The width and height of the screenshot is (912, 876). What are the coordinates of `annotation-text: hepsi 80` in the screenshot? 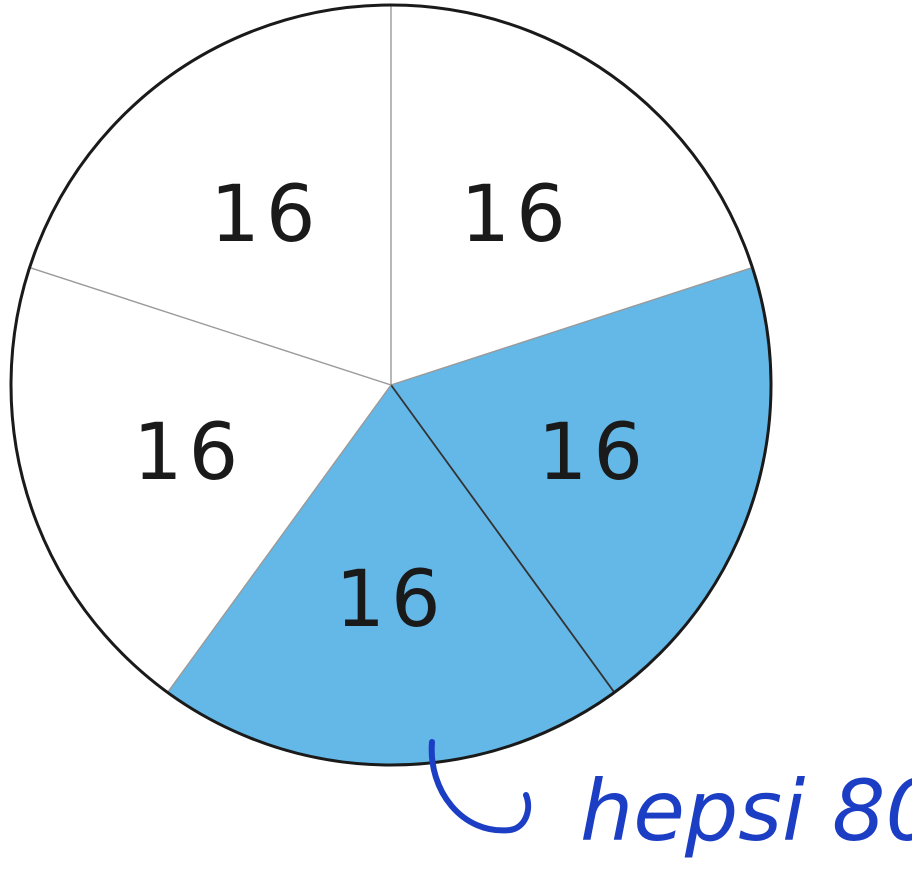 It's located at (746, 811).